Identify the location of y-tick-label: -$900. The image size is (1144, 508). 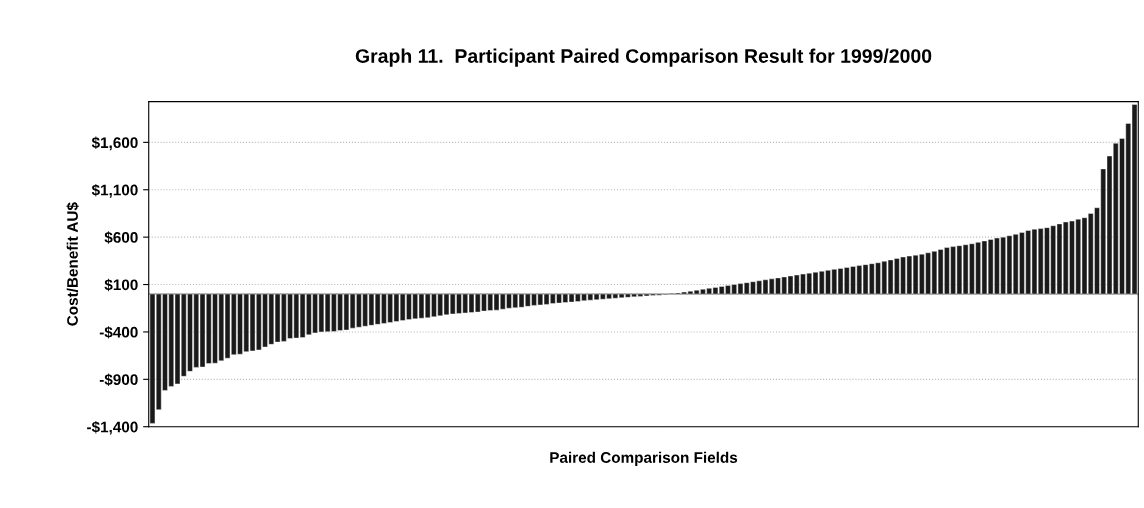
(118, 379).